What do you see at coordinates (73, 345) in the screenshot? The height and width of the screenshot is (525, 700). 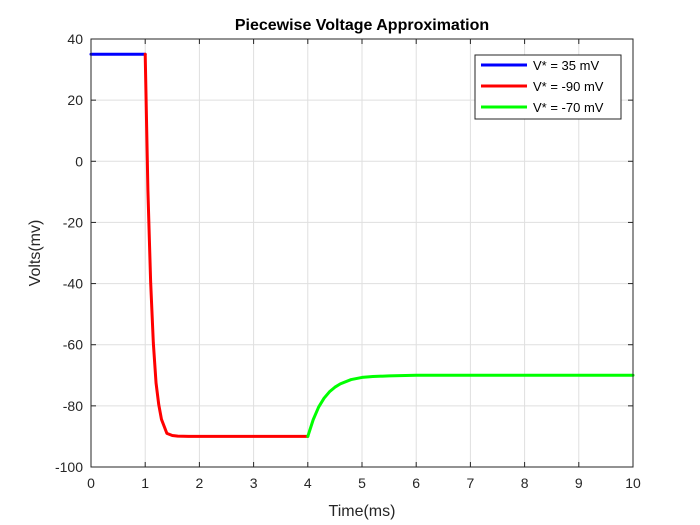 I see `y-tick-label: -60` at bounding box center [73, 345].